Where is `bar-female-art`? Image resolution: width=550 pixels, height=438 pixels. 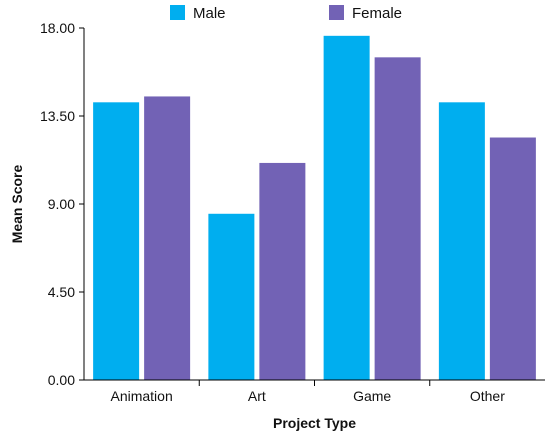 bar-female-art is located at coordinates (282, 271).